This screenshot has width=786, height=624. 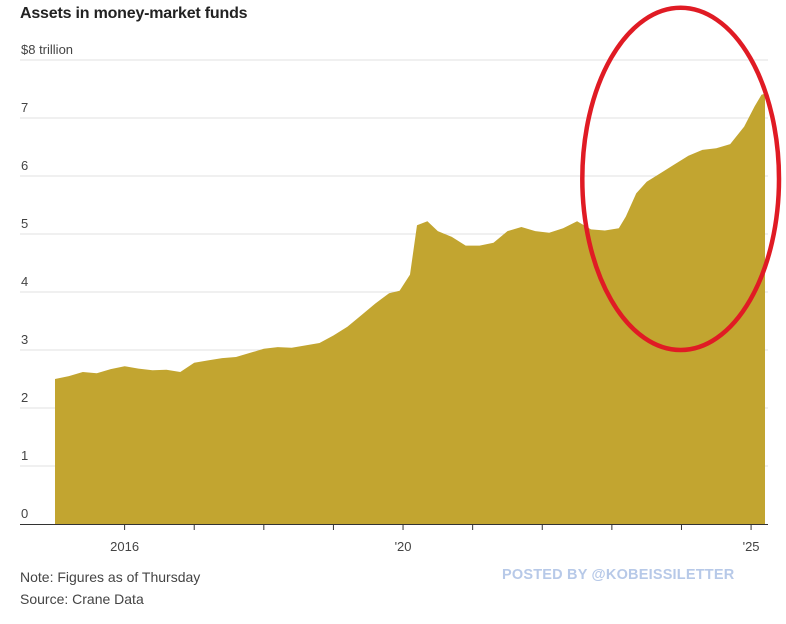 I want to click on y-tick-label-8: $8 trillion, so click(x=47, y=49).